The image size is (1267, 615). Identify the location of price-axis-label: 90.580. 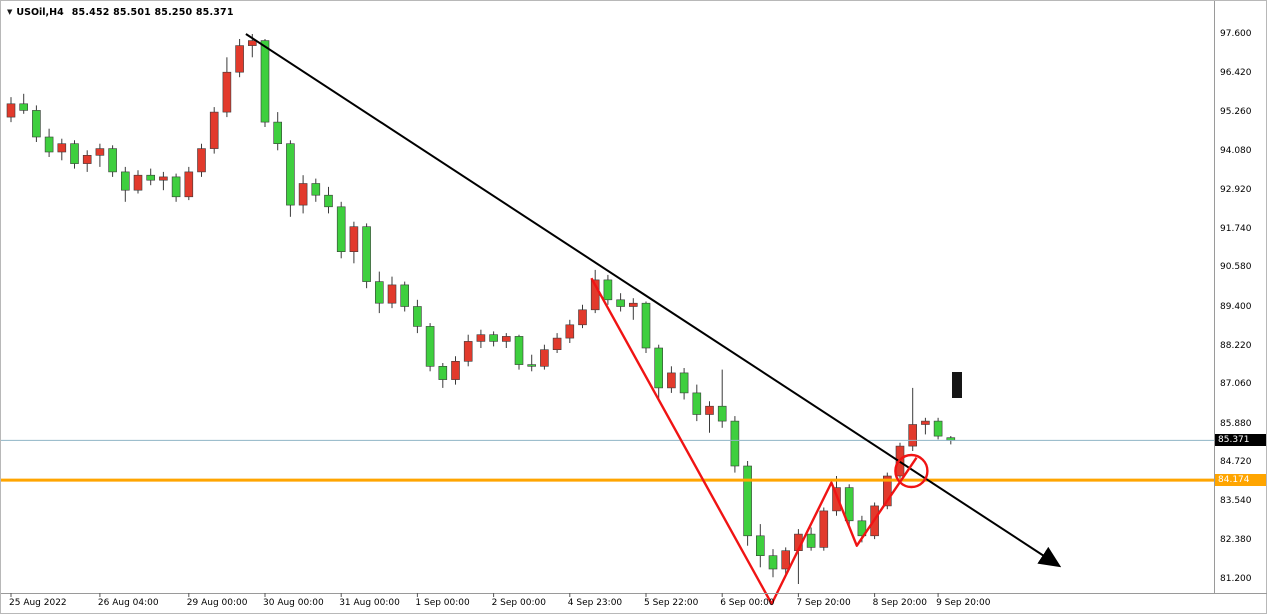
(1236, 267).